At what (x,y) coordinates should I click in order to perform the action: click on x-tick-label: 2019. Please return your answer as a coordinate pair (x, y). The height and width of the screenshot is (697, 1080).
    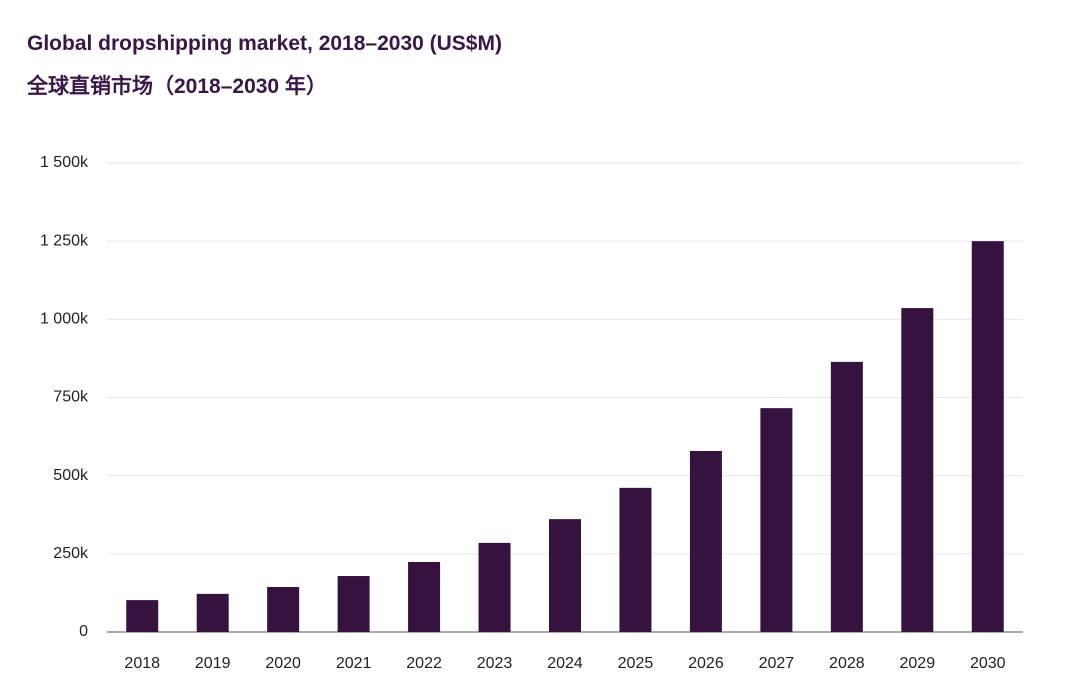
    Looking at the image, I should click on (213, 663).